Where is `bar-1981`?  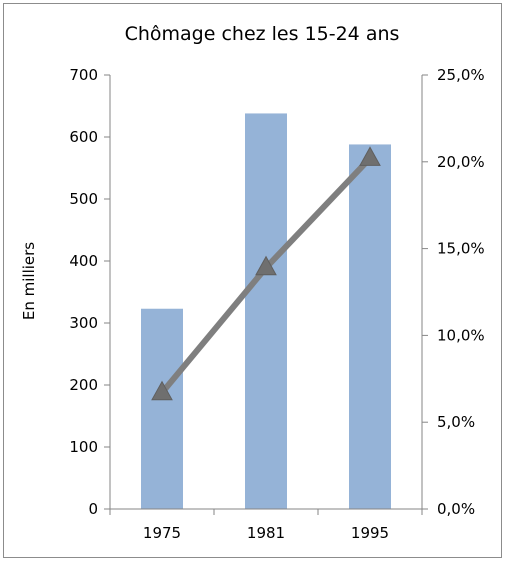 bar-1981 is located at coordinates (266, 311).